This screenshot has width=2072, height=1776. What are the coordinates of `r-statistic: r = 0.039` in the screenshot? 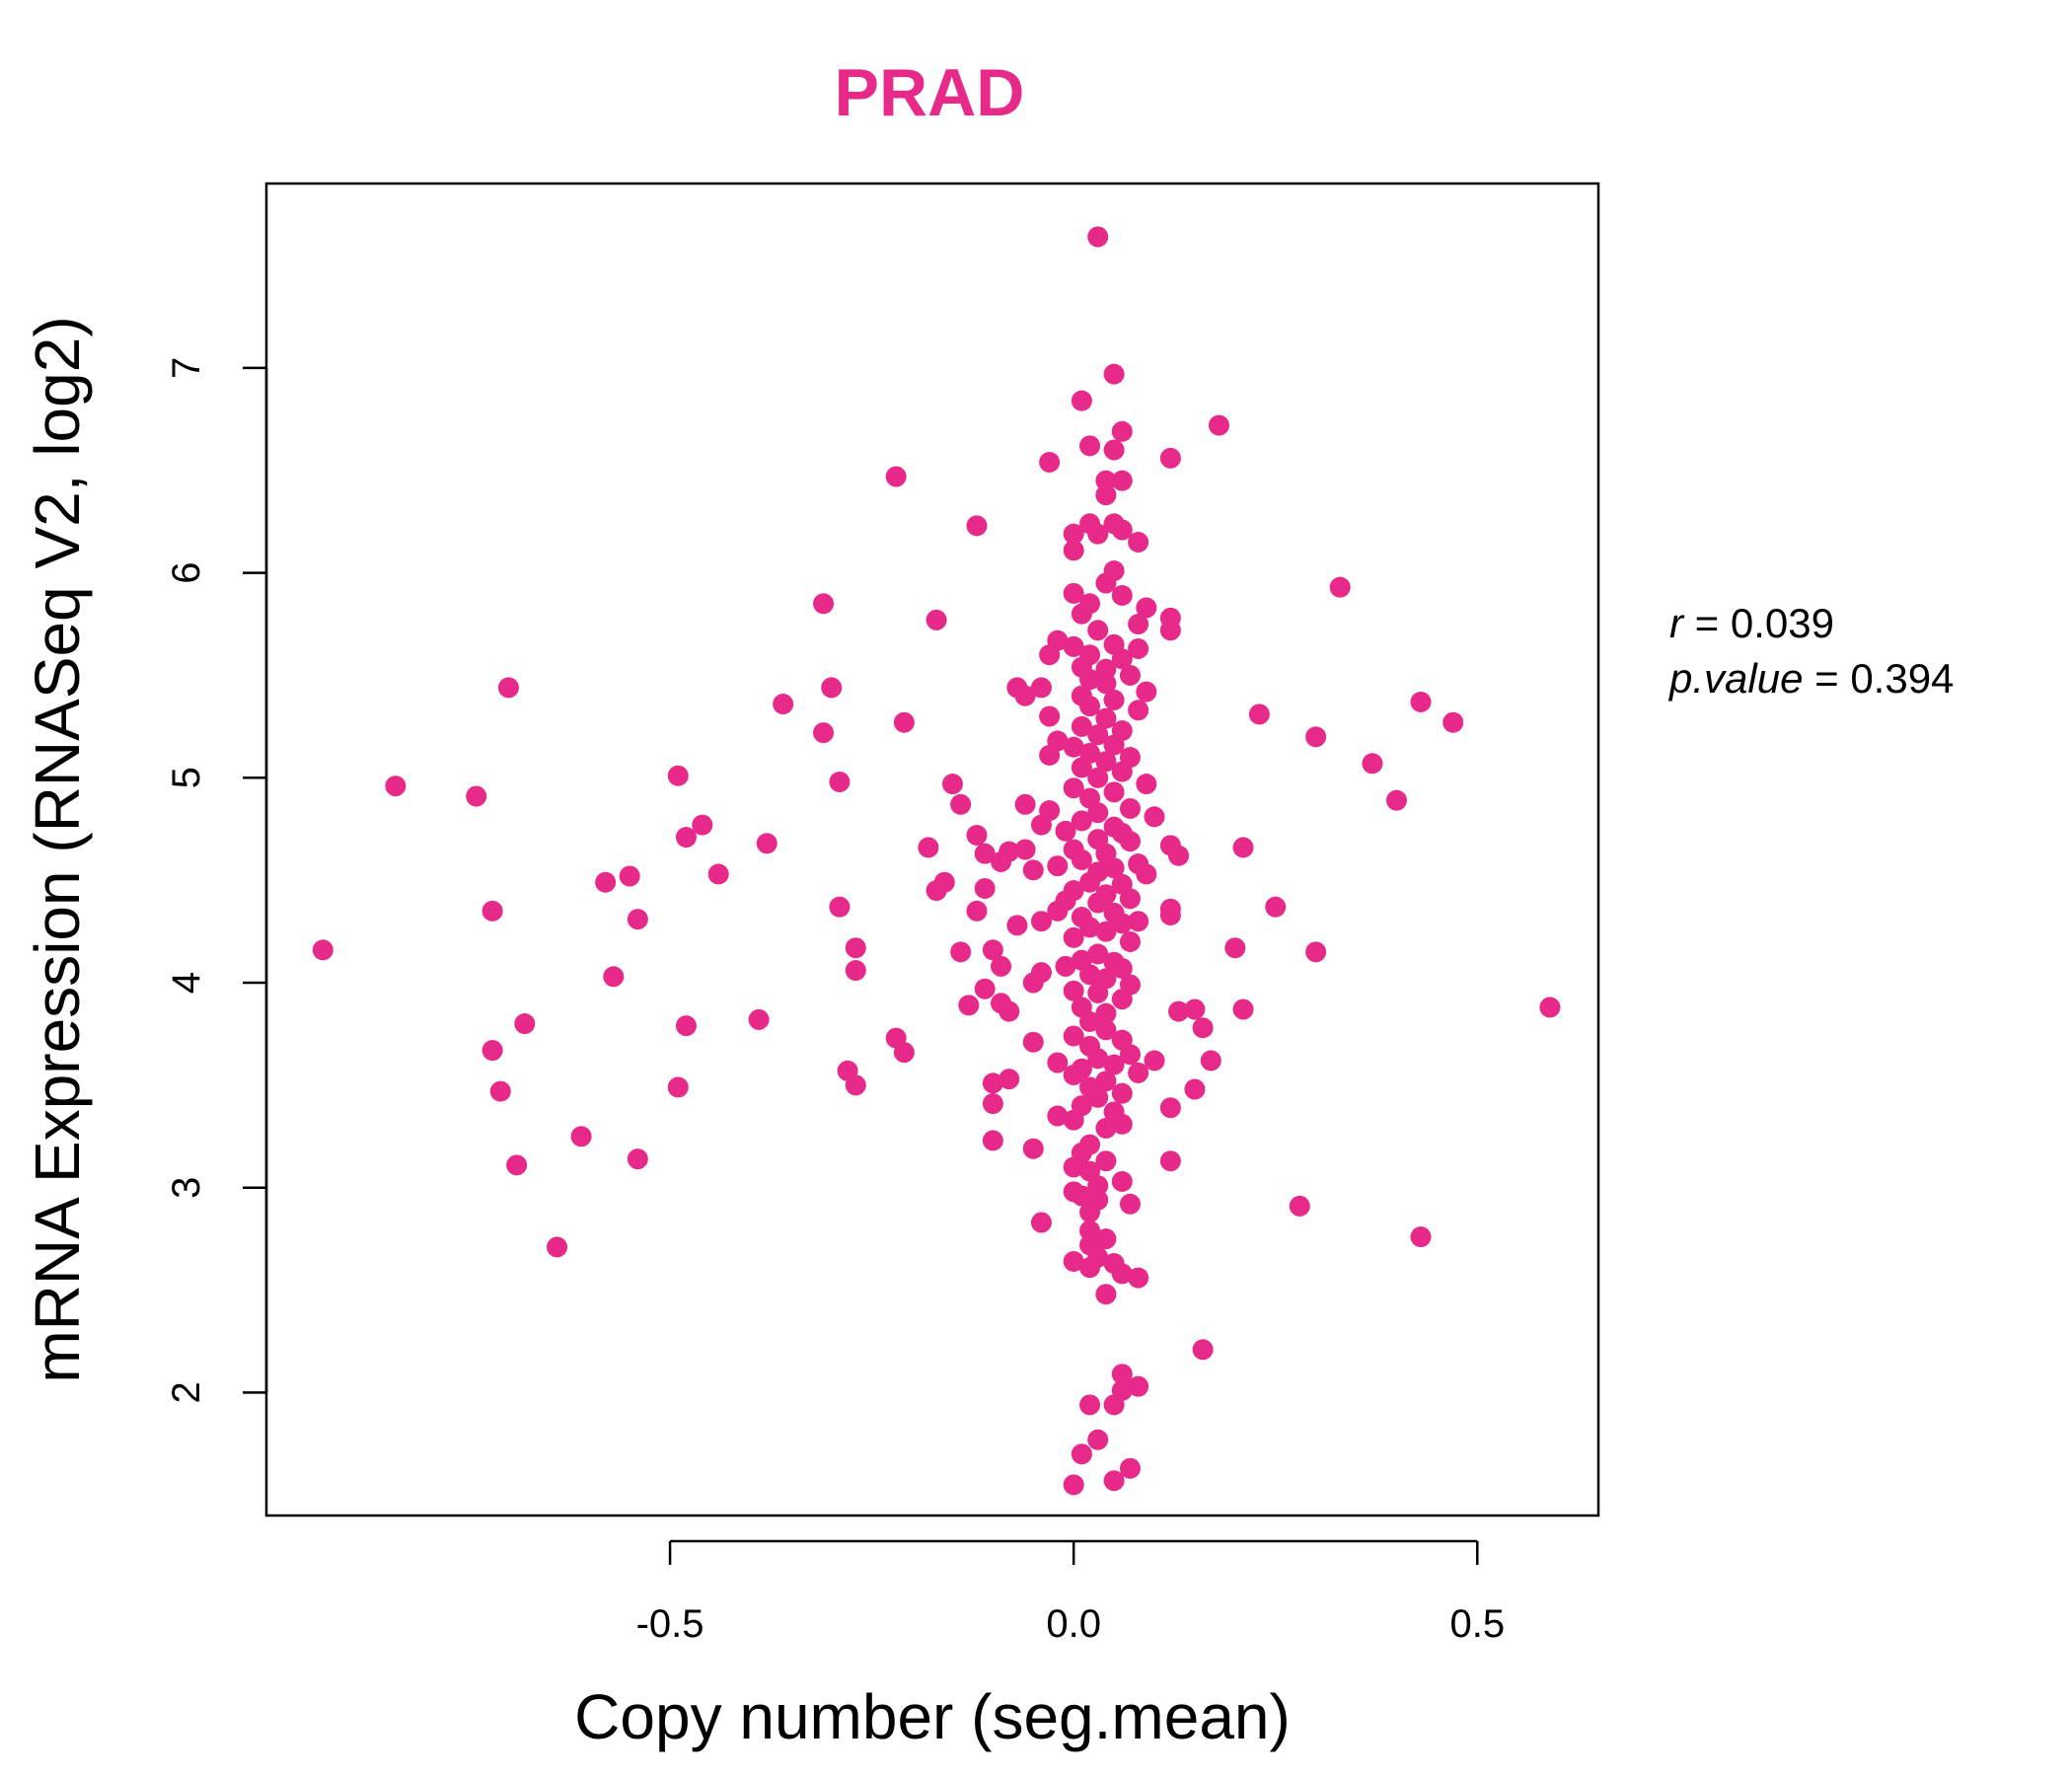 It's located at (1751, 623).